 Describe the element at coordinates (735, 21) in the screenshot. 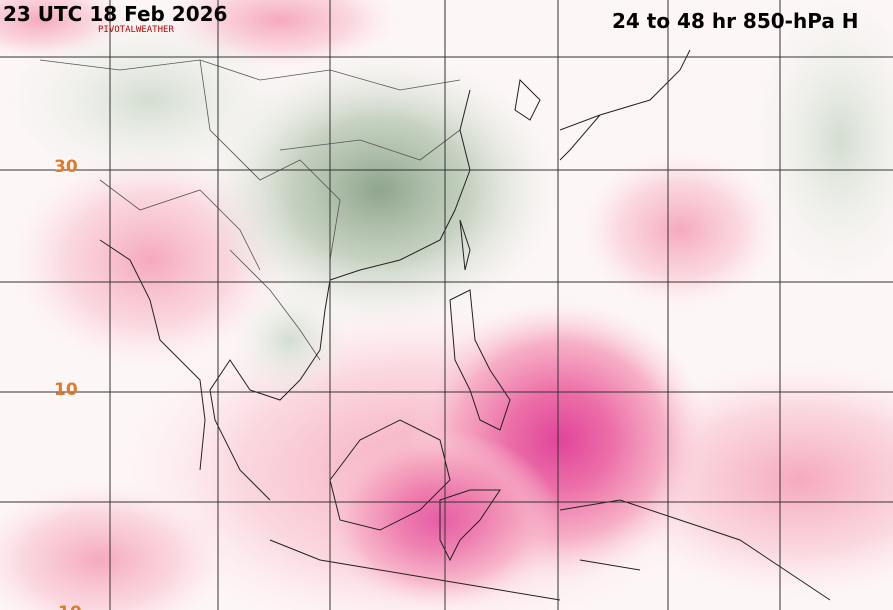

I see `map-title: 24 to 48 hr 850-hPa H` at that location.